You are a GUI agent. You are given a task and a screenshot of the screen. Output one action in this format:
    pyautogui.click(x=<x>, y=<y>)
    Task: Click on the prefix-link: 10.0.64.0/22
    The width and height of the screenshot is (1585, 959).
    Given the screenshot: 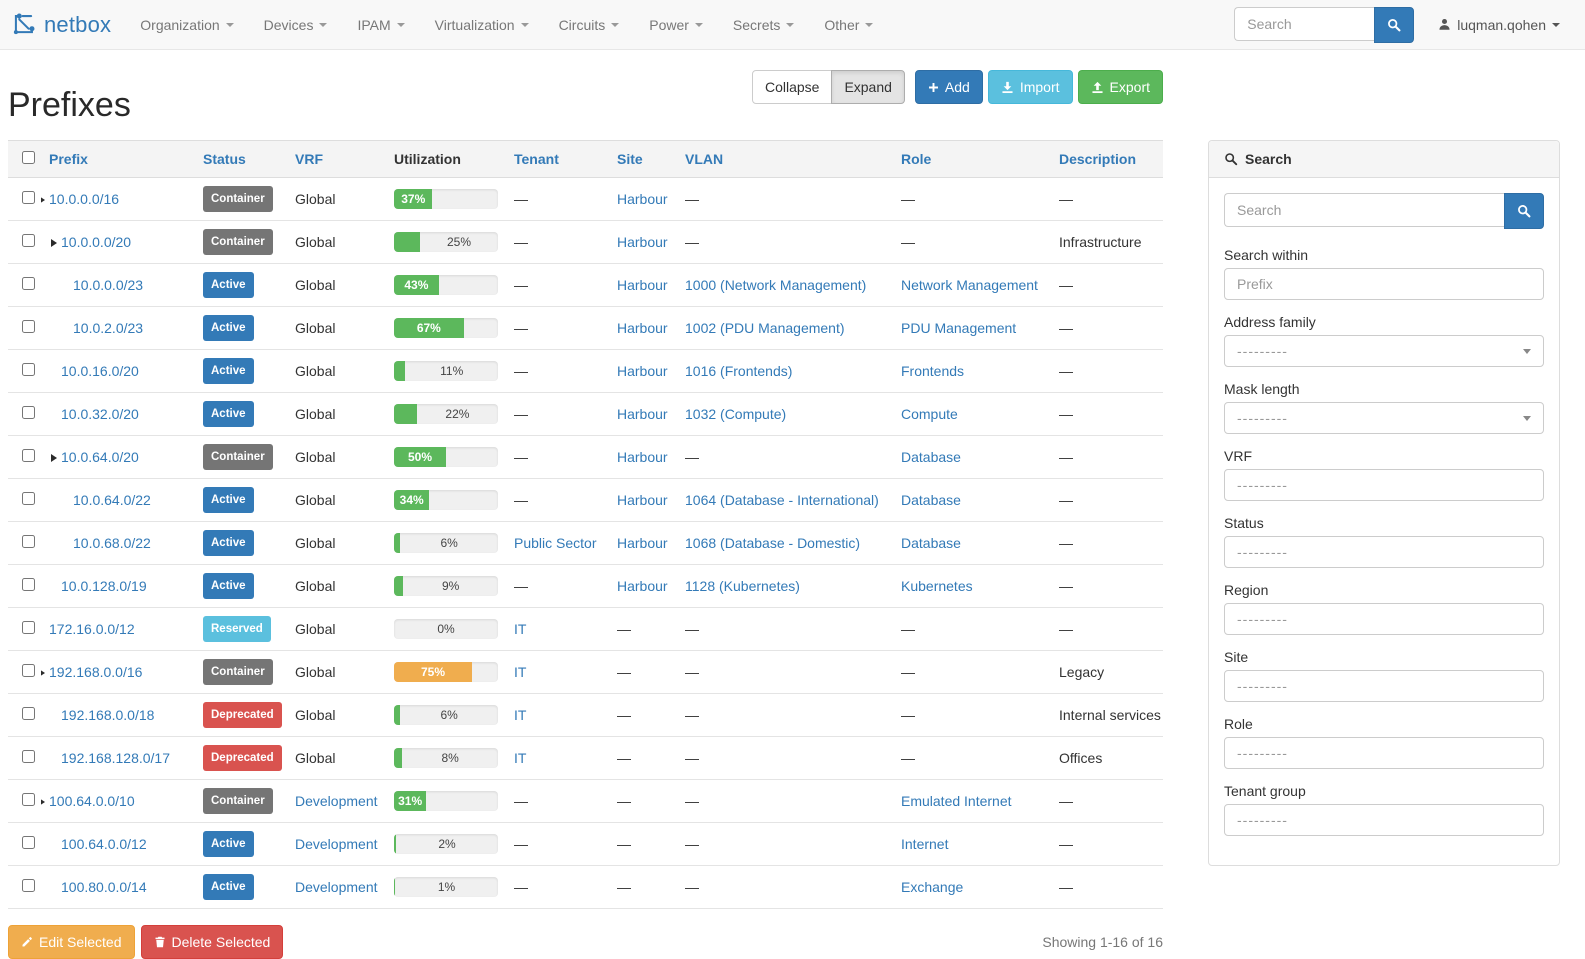 What is the action you would take?
    pyautogui.click(x=112, y=500)
    